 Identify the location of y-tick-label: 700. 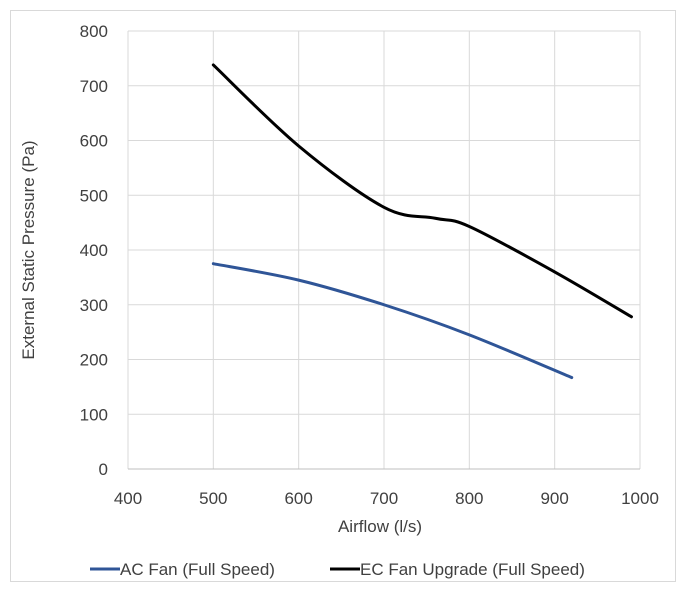
(94, 86).